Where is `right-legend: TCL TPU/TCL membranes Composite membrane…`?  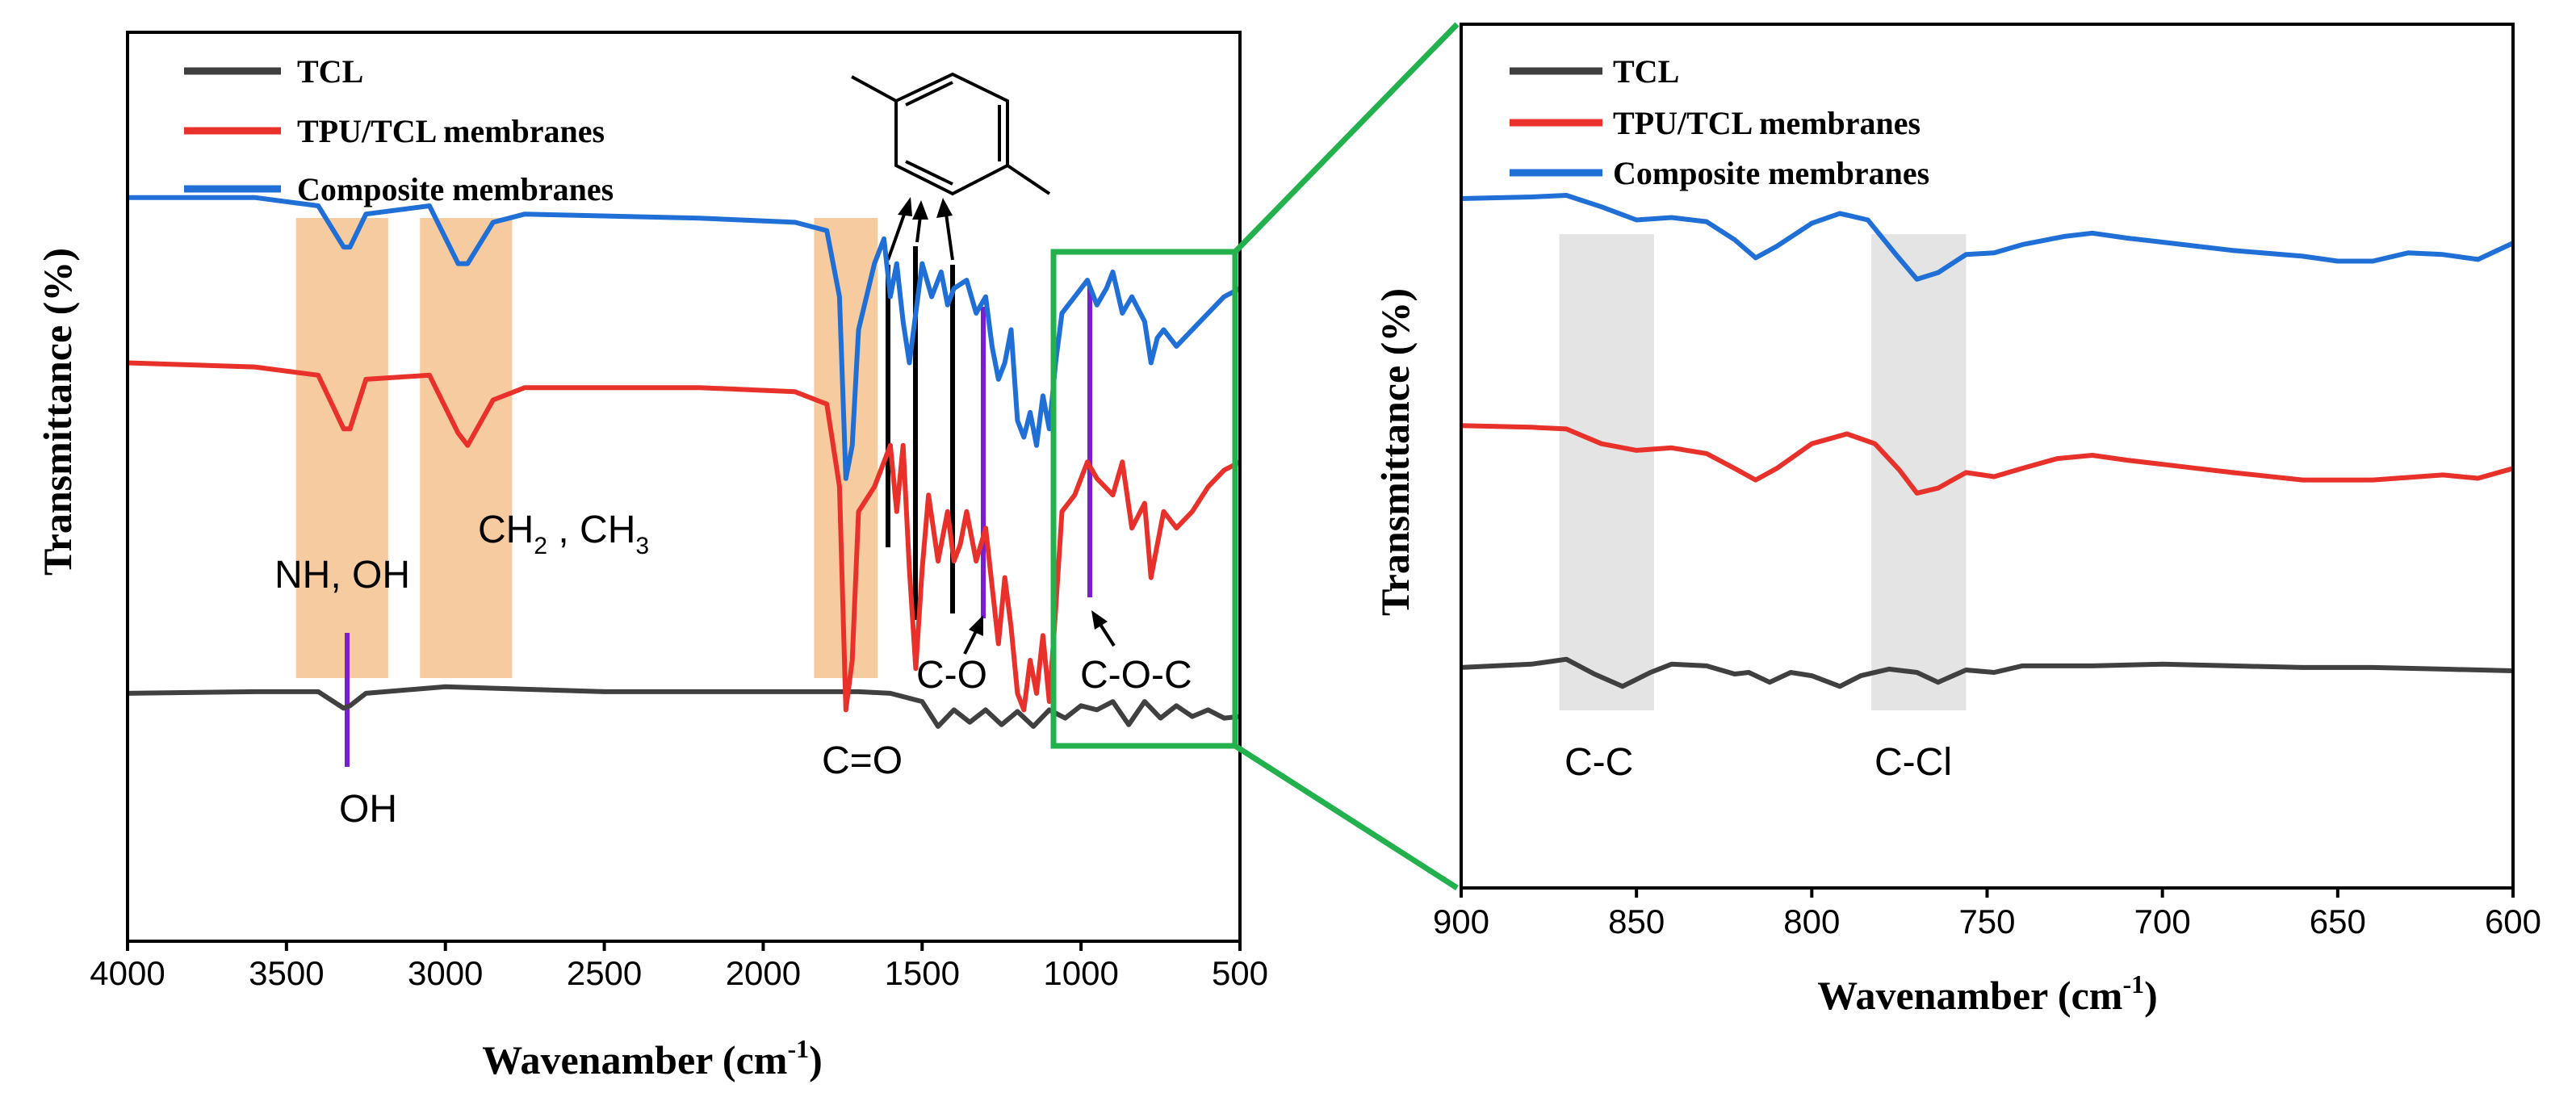 right-legend: TCL TPU/TCL membranes Composite membrane… is located at coordinates (1720, 122).